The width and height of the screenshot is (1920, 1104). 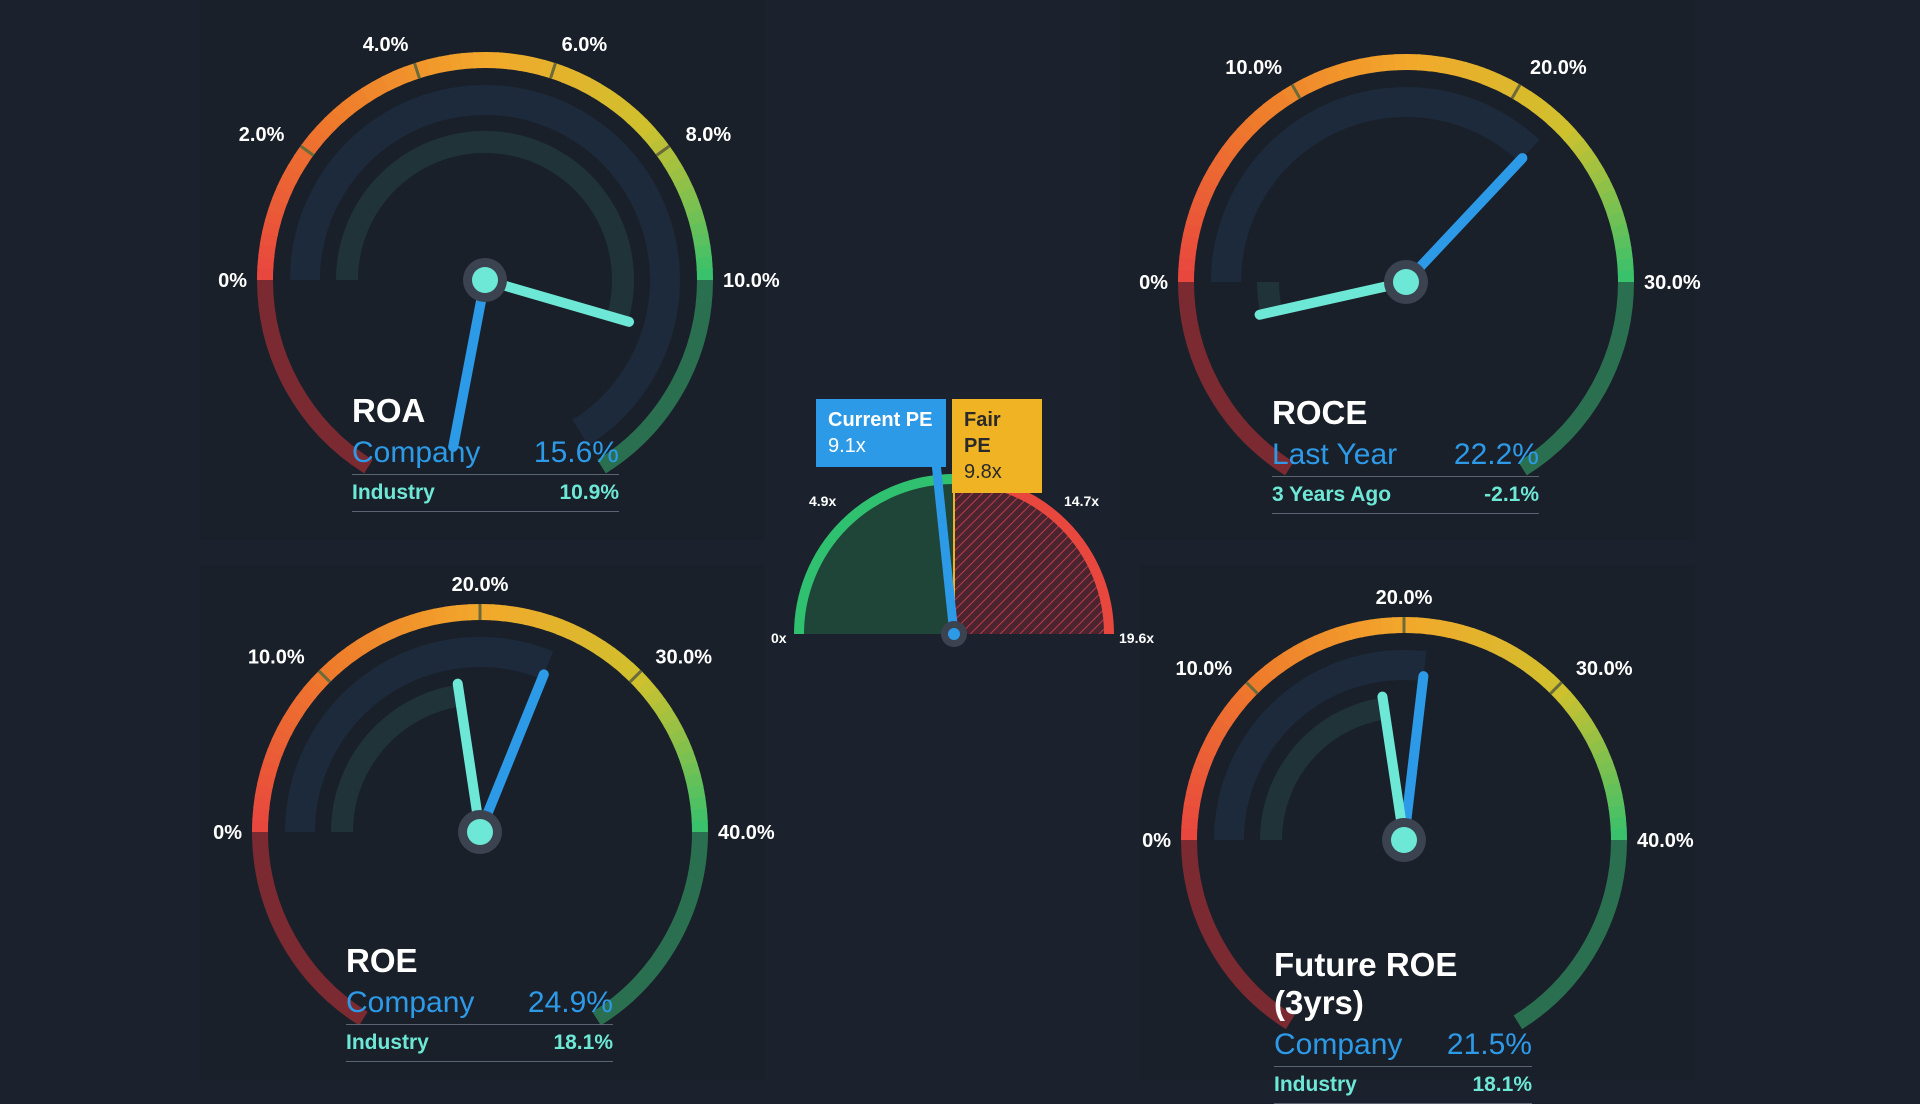 I want to click on roe-company-value: 24.9%, so click(x=570, y=1003).